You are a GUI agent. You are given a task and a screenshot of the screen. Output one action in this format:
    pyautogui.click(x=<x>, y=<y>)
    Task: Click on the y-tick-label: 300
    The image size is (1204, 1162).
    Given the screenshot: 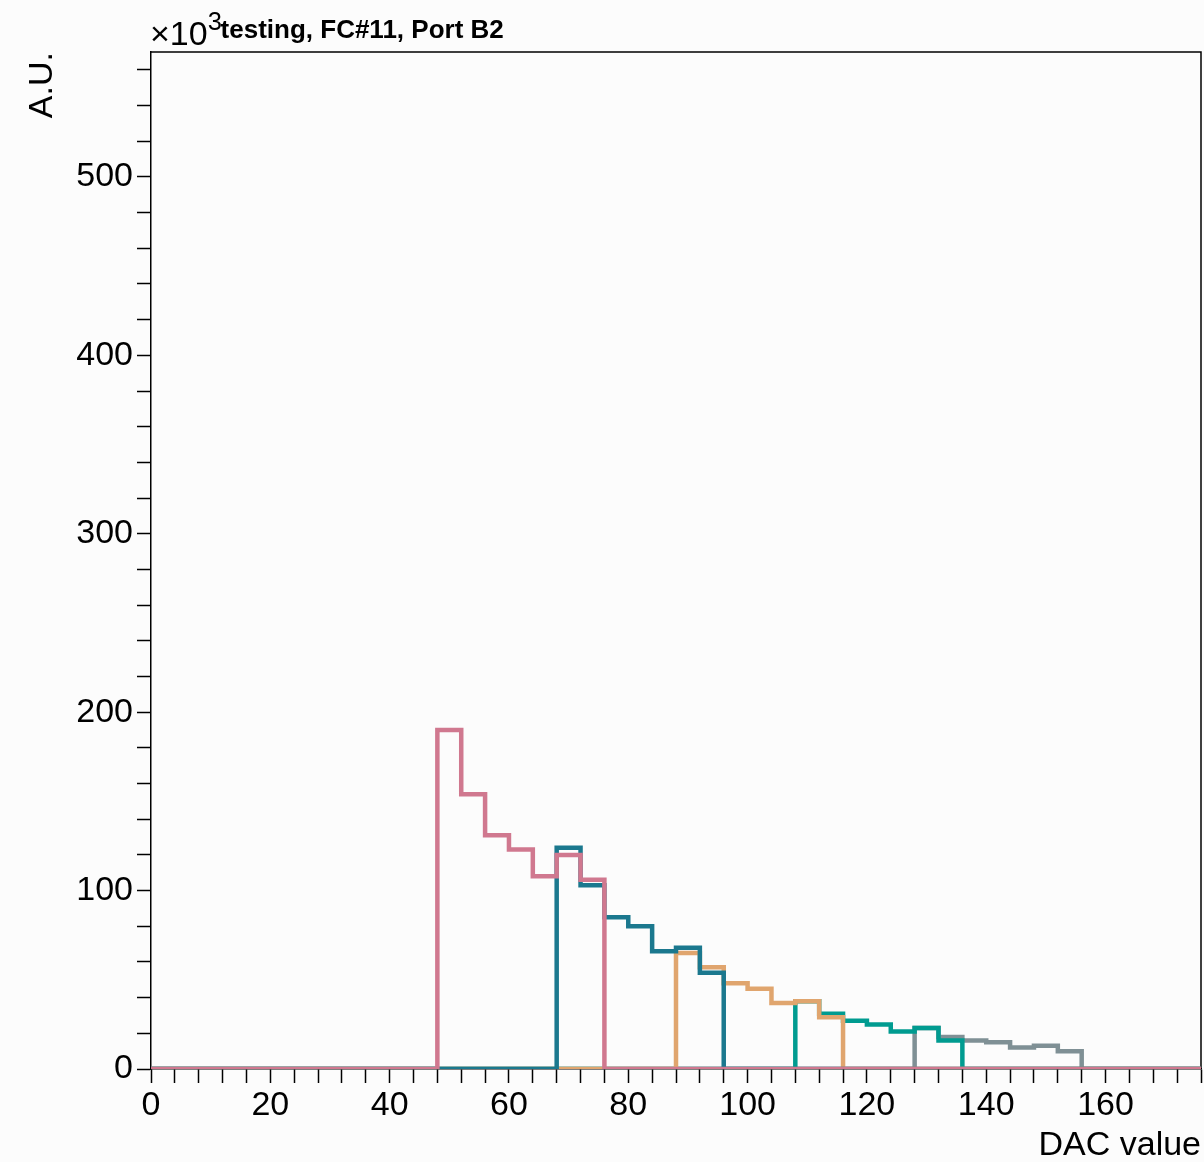 What is the action you would take?
    pyautogui.click(x=104, y=531)
    